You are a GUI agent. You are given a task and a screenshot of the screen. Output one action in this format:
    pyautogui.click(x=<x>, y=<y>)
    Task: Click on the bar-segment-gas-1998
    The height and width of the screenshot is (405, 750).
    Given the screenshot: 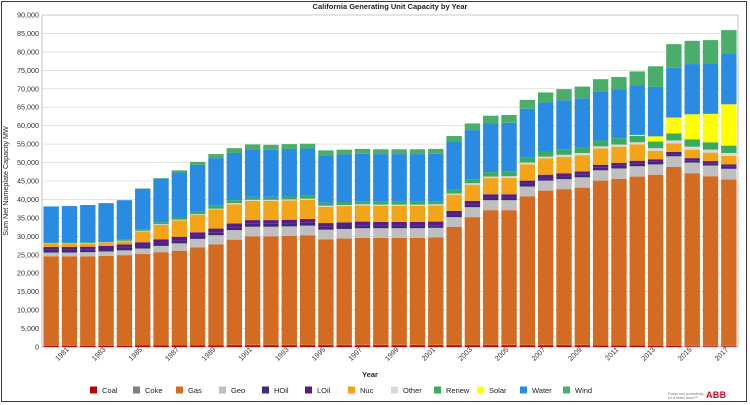 What is the action you would take?
    pyautogui.click(x=381, y=291)
    